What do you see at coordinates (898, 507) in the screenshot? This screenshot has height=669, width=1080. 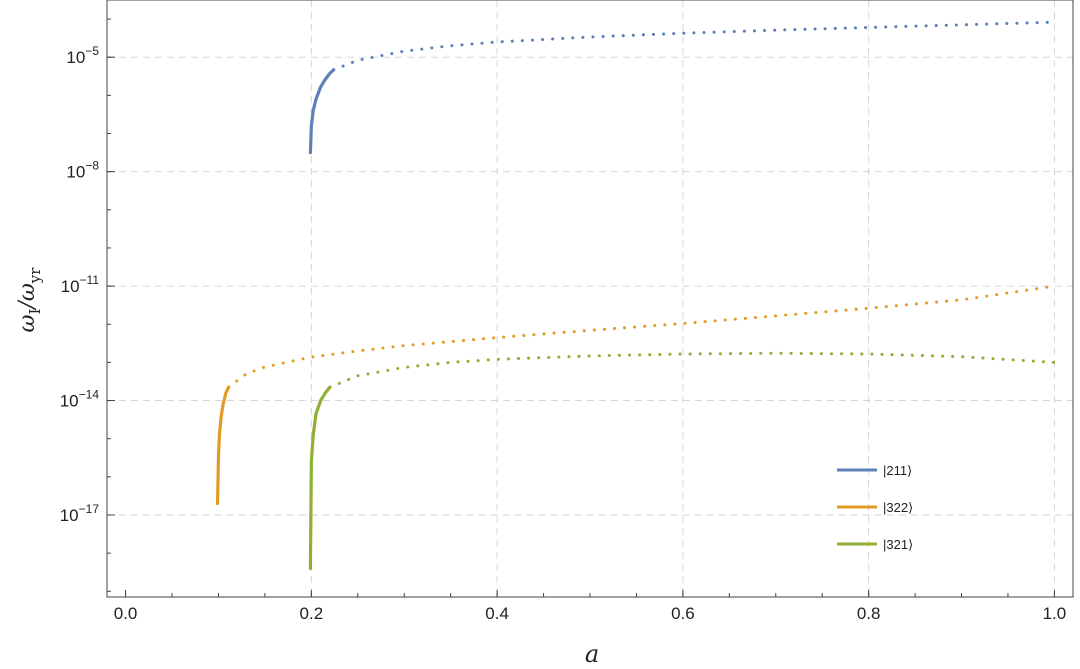 I see `legend-label-1: |322⟩` at bounding box center [898, 507].